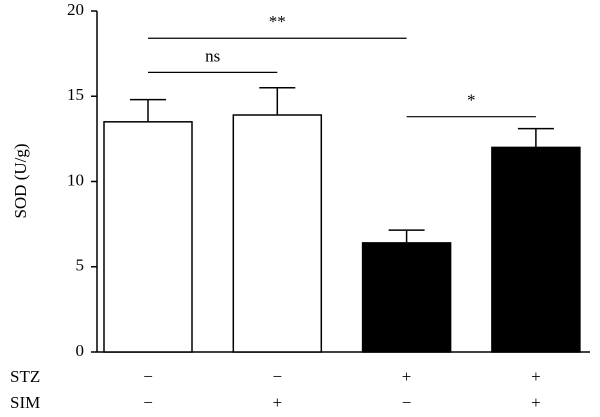 The width and height of the screenshot is (600, 417). I want to click on significance-label: ns, so click(212, 55).